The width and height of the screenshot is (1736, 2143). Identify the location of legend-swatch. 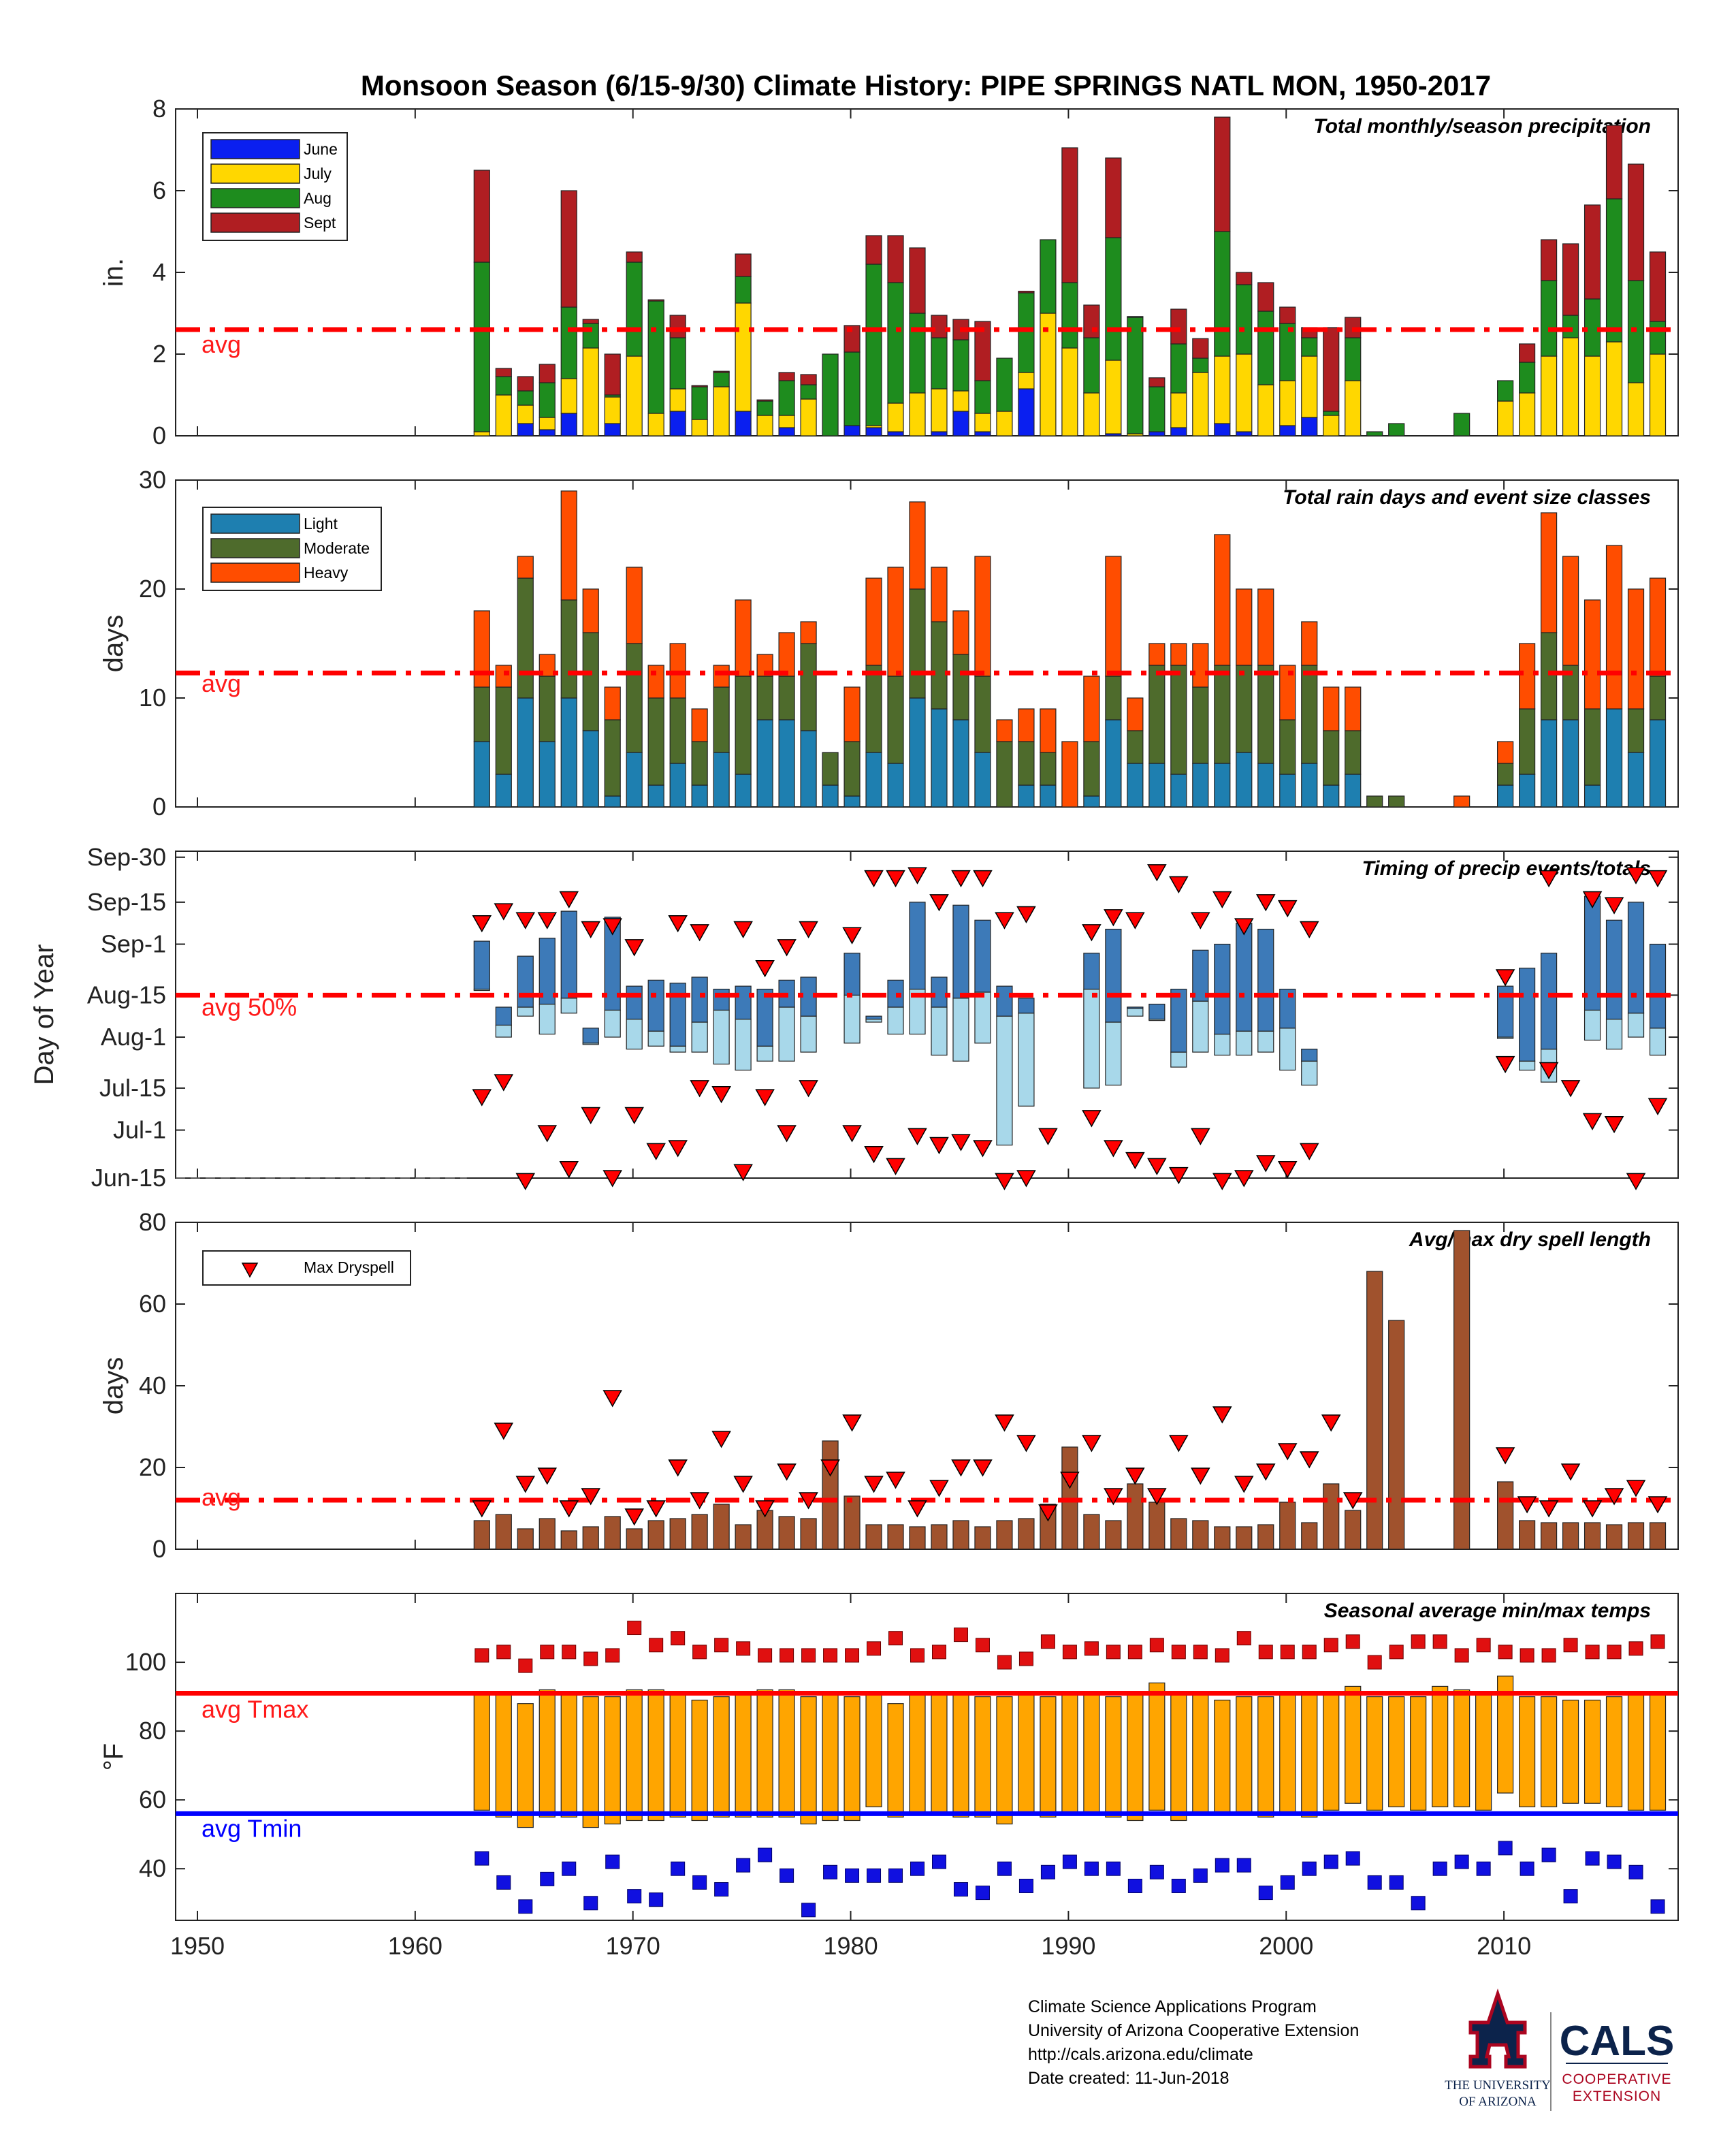
(255, 223).